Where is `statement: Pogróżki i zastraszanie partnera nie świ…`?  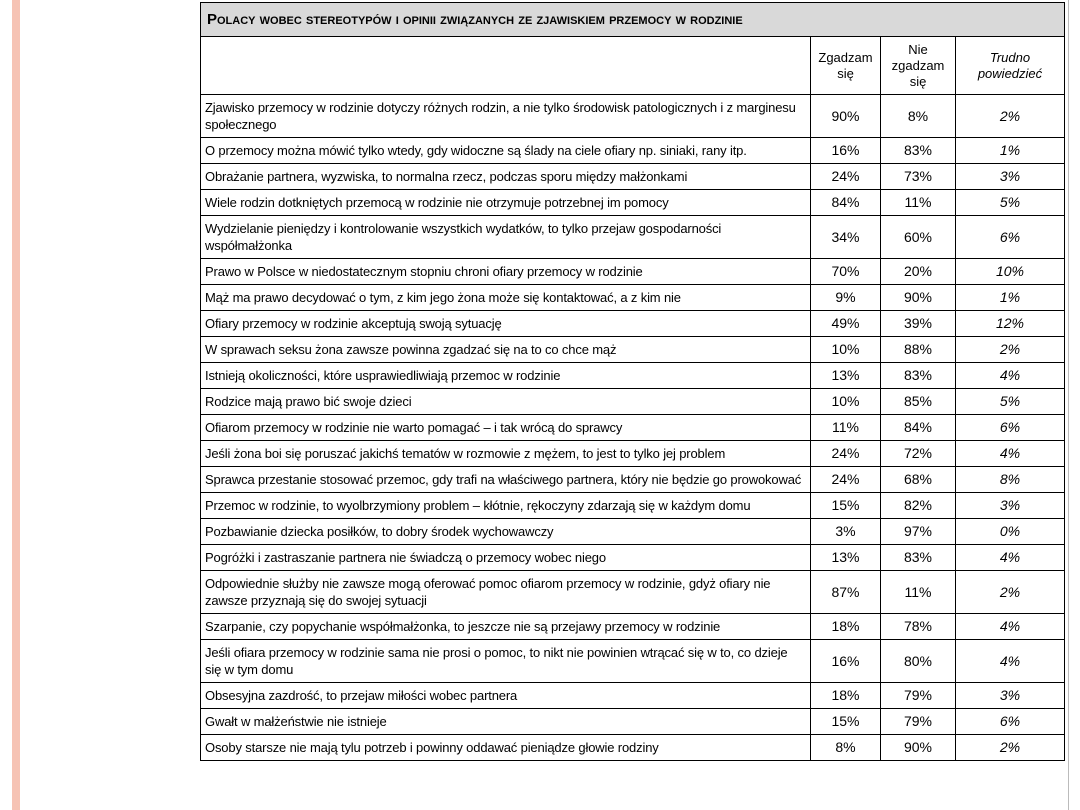
statement: Pogróżki i zastraszanie partnera nie świ… is located at coordinates (505, 557).